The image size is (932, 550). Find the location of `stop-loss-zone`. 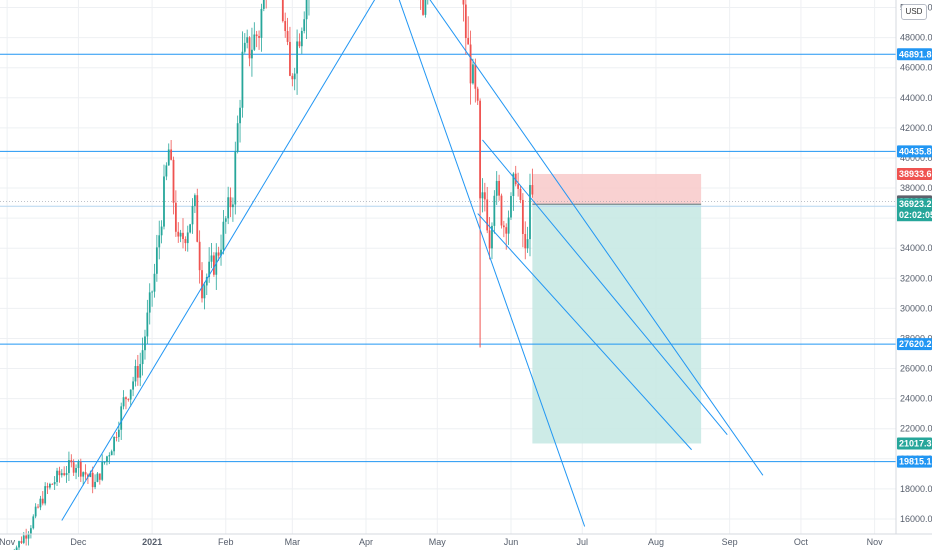

stop-loss-zone is located at coordinates (617, 189).